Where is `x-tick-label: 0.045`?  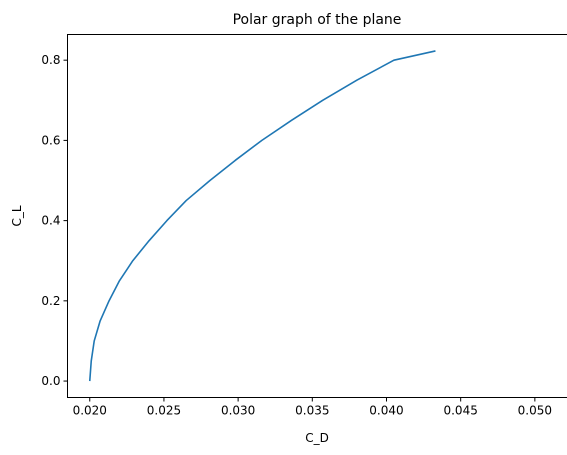 x-tick-label: 0.045 is located at coordinates (460, 411).